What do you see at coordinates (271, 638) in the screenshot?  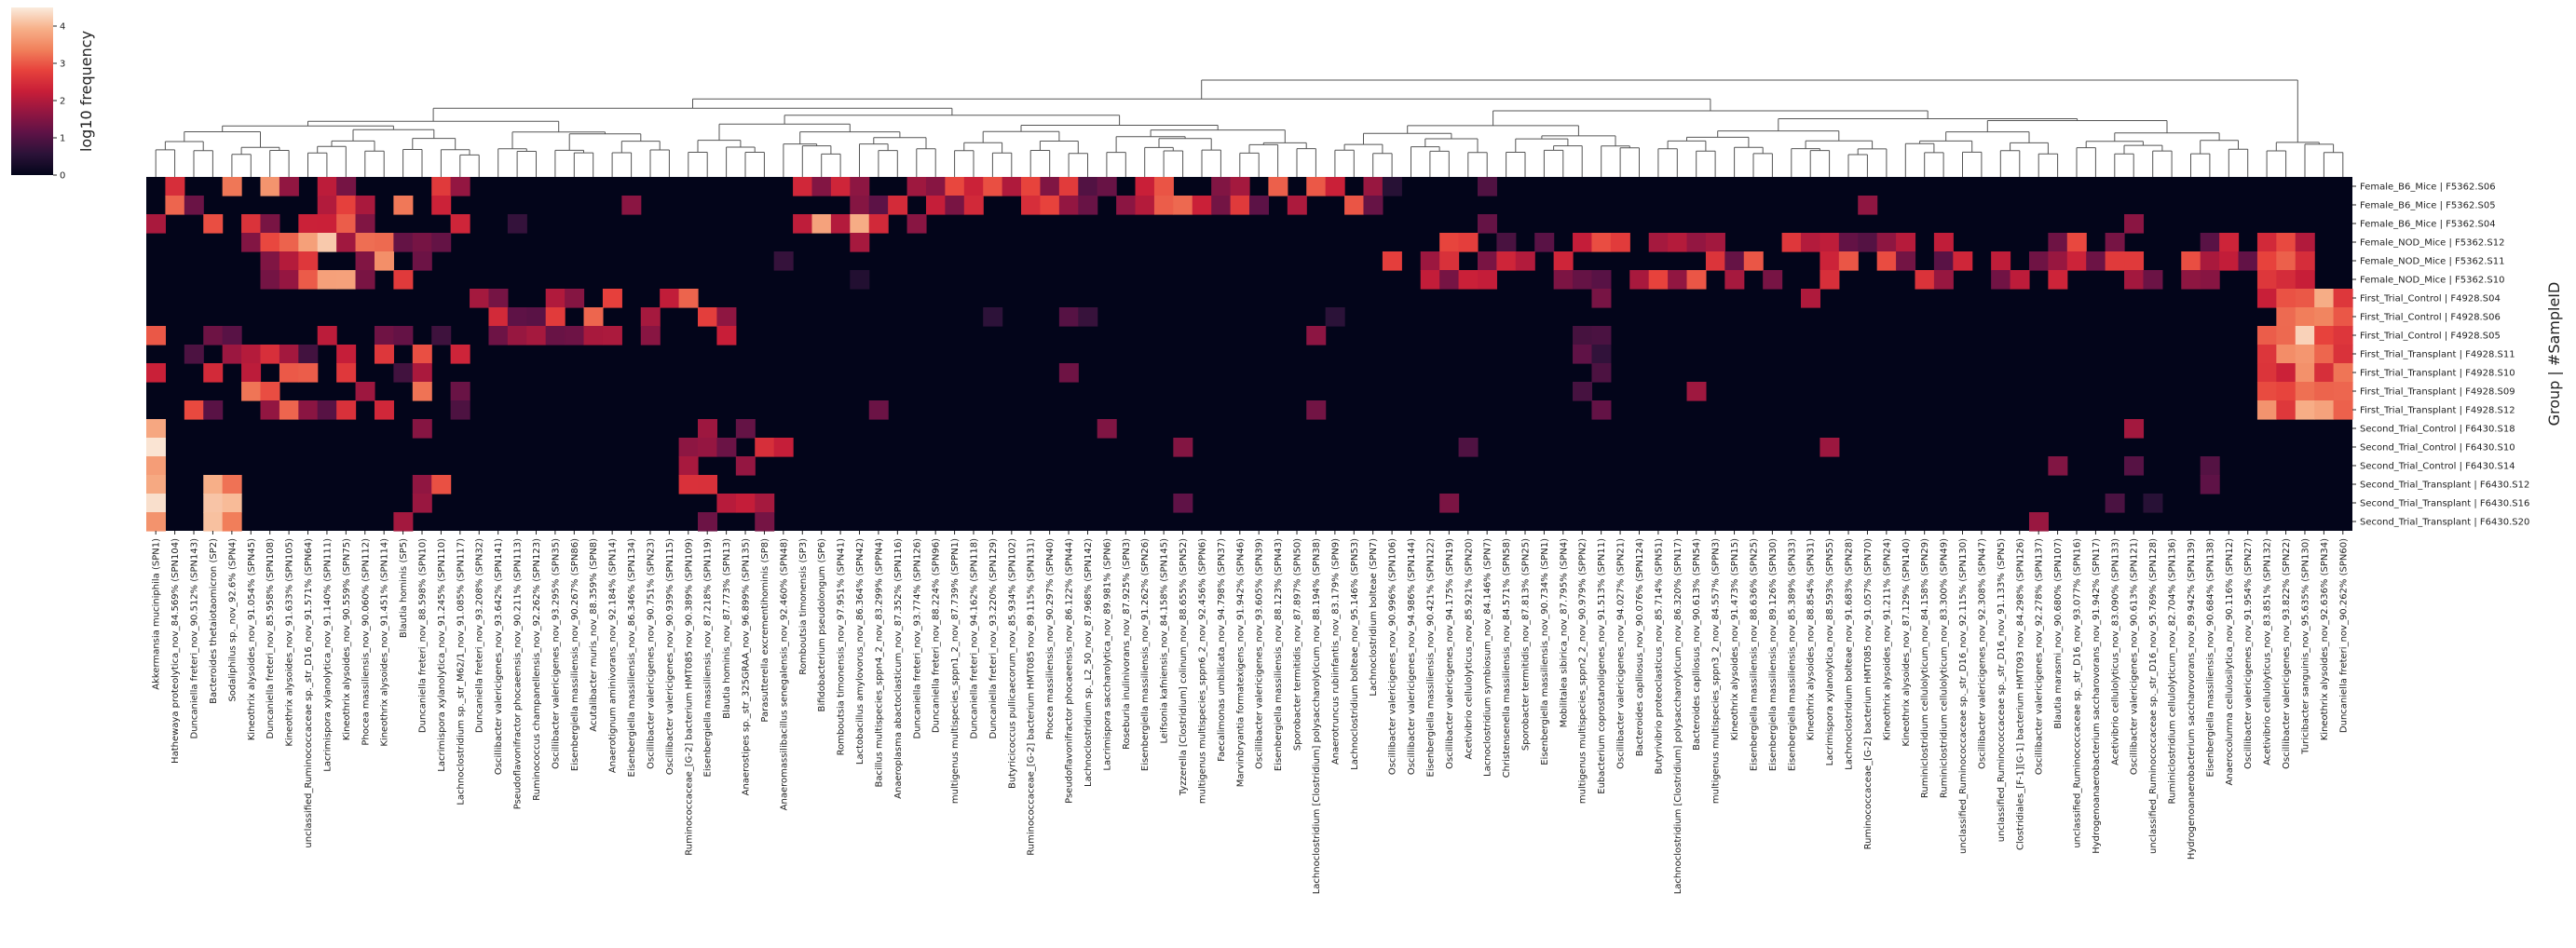 I see `column-label: Duncaniella freteri_nov_85.958% (SPN108)` at bounding box center [271, 638].